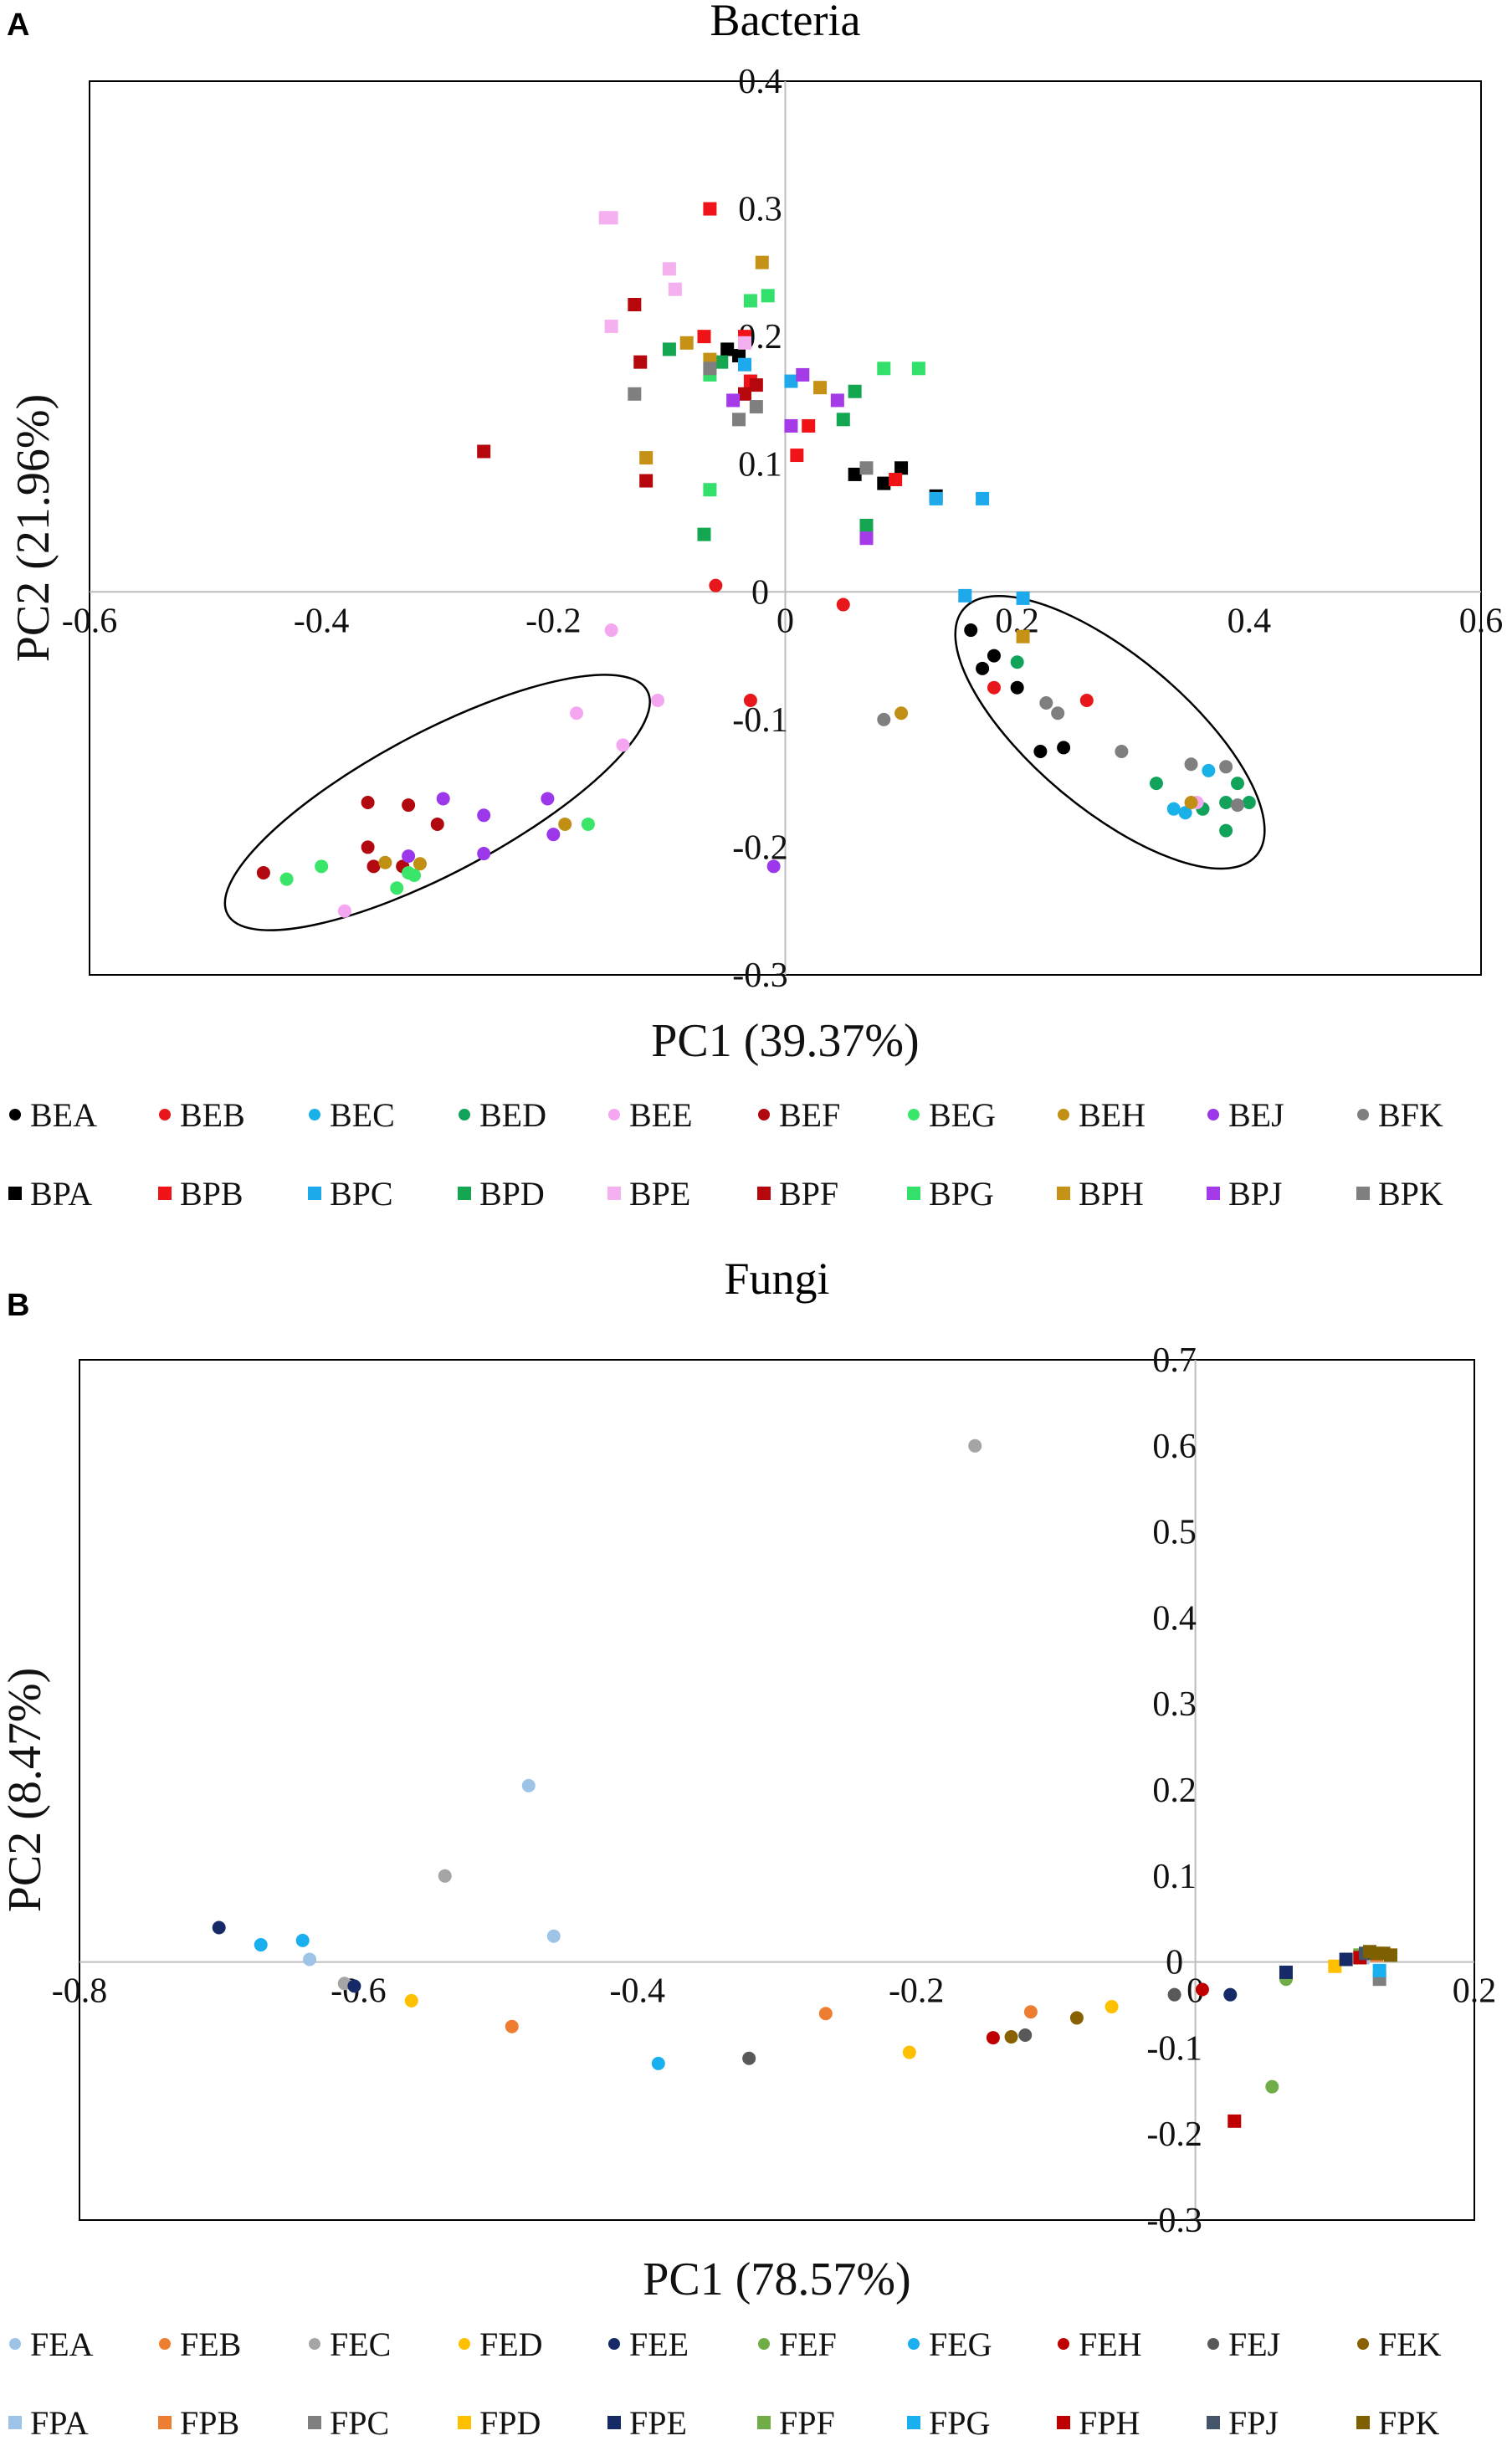 This screenshot has width=1512, height=2446. Describe the element at coordinates (210, 2344) in the screenshot. I see `legend-label-feb: FEB` at that location.